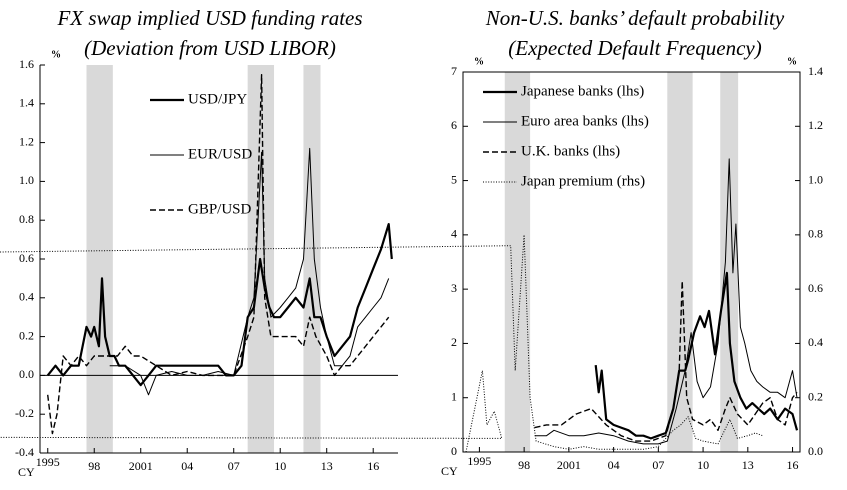  What do you see at coordinates (24, 452) in the screenshot?
I see `y-tick-label: -0.4` at bounding box center [24, 452].